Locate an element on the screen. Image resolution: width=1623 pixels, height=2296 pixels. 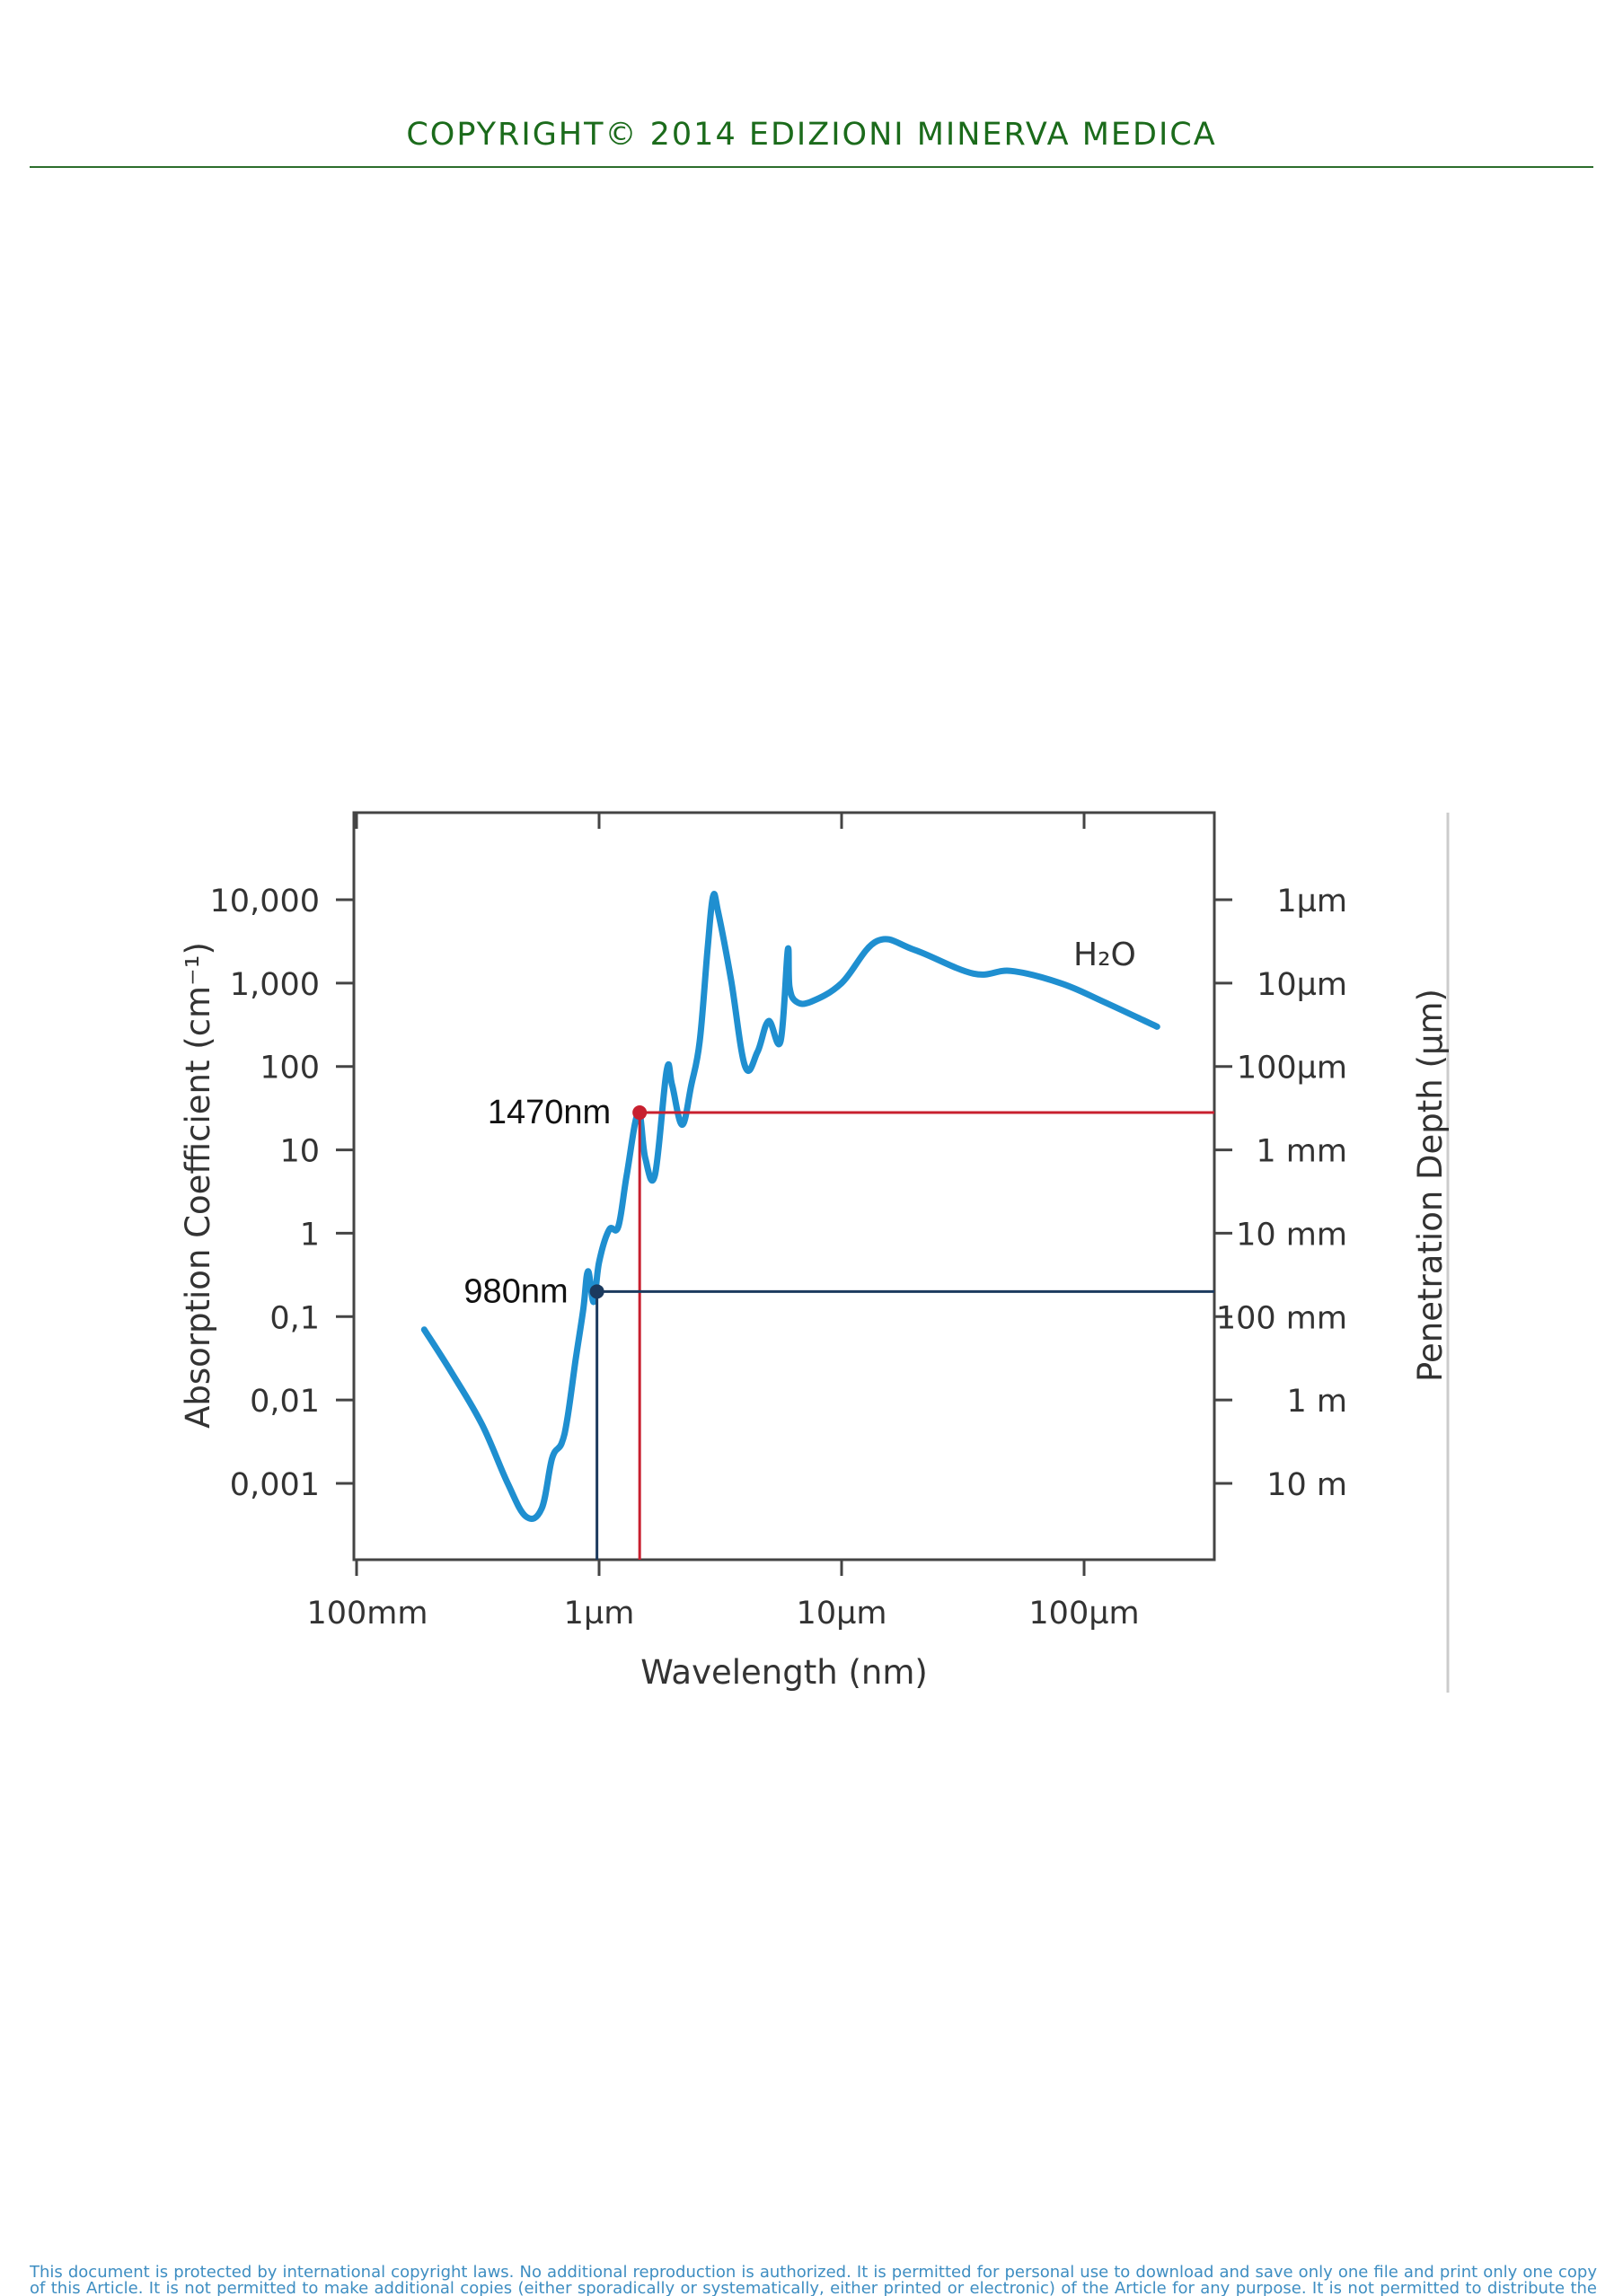
y-tick-label-left: 0,01 is located at coordinates (285, 1402).